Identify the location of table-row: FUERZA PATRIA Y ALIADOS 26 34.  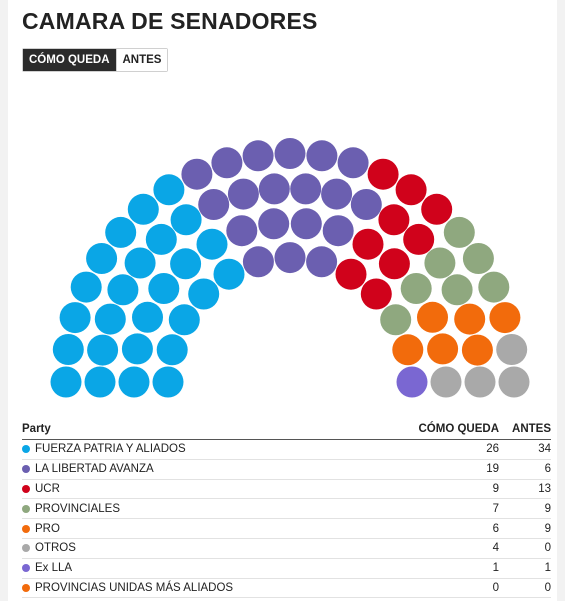
(286, 450).